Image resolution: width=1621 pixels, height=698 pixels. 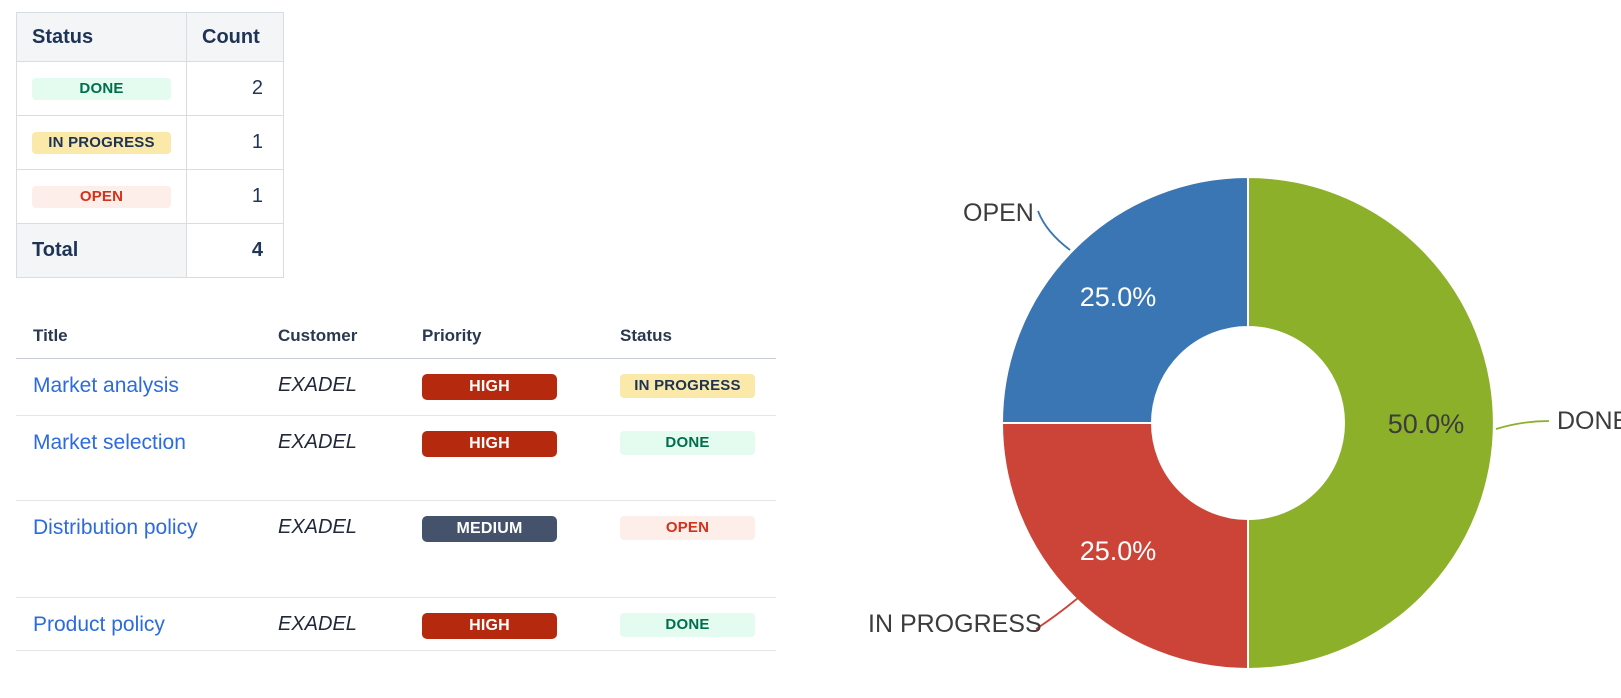 I want to click on callout-label-open: OPEN, so click(x=998, y=213).